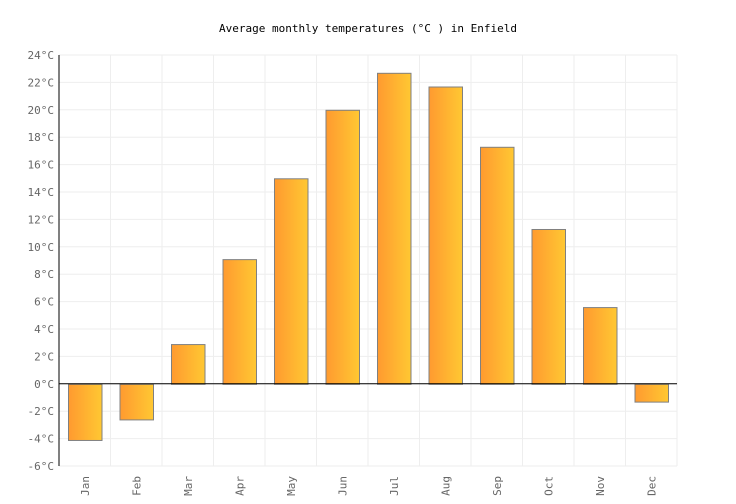 Image resolution: width=736 pixels, height=504 pixels. Describe the element at coordinates (651, 393) in the screenshot. I see `bar-dec` at that location.